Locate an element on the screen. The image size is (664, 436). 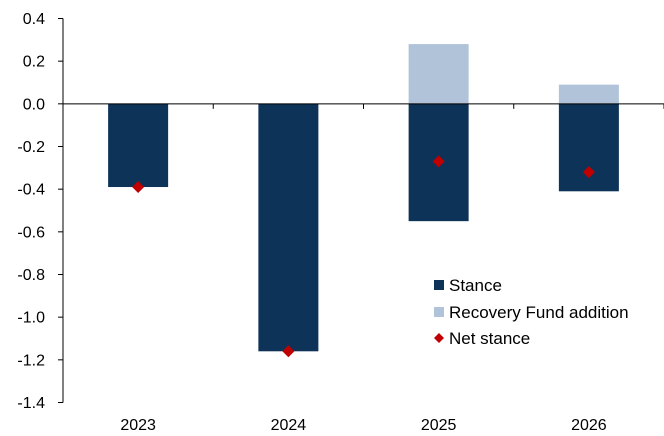
bar-stance-2023 is located at coordinates (138, 145).